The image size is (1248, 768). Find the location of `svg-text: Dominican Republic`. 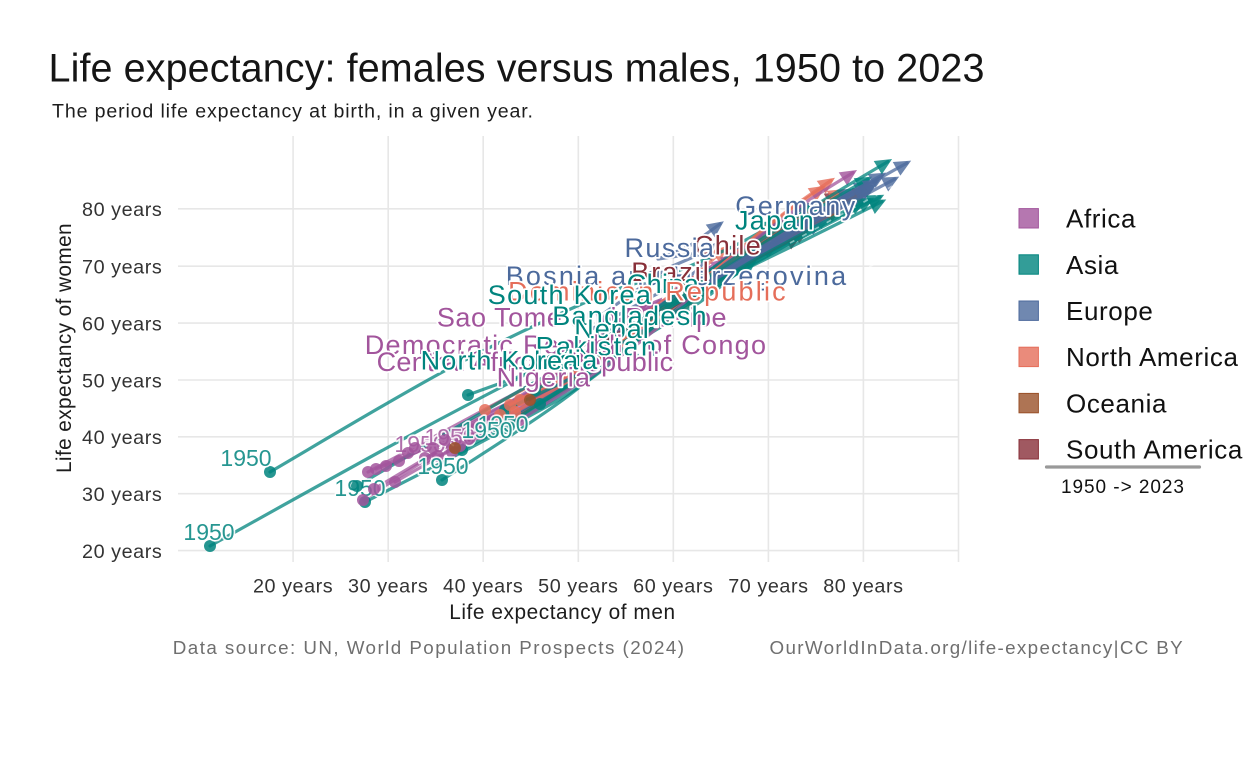

svg-text: Dominican Republic is located at coordinates (648, 292).